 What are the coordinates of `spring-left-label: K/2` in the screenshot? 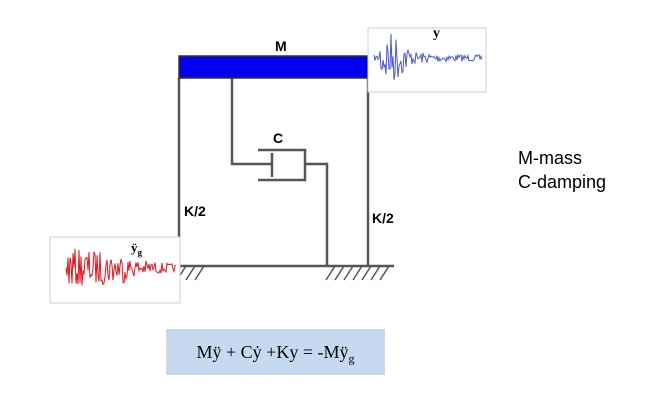 It's located at (195, 211).